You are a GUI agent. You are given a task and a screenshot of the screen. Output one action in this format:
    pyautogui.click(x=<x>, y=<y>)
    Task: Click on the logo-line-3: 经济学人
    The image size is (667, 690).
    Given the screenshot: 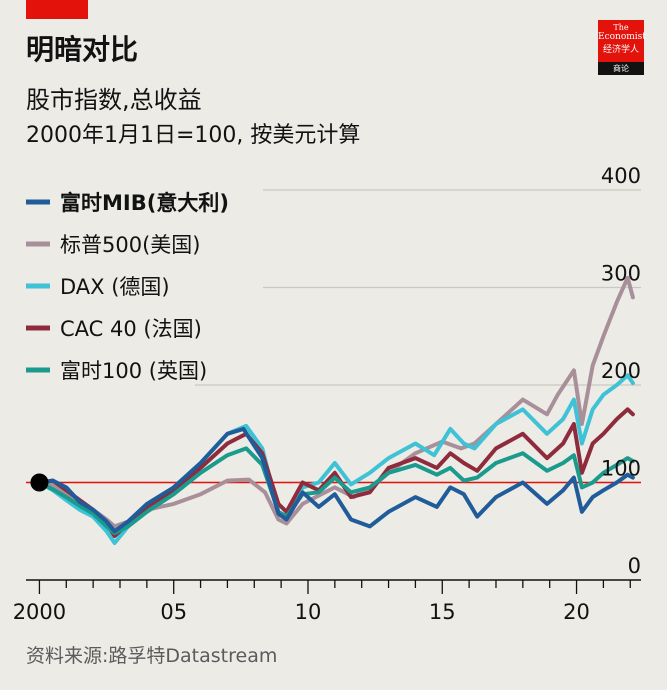 What is the action you would take?
    pyautogui.click(x=620, y=50)
    